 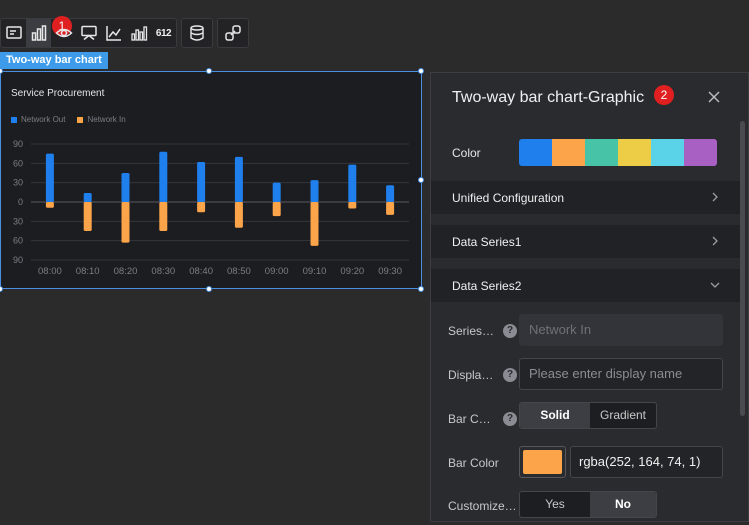 What do you see at coordinates (20, 202) in the screenshot?
I see `y-tick-label: 0` at bounding box center [20, 202].